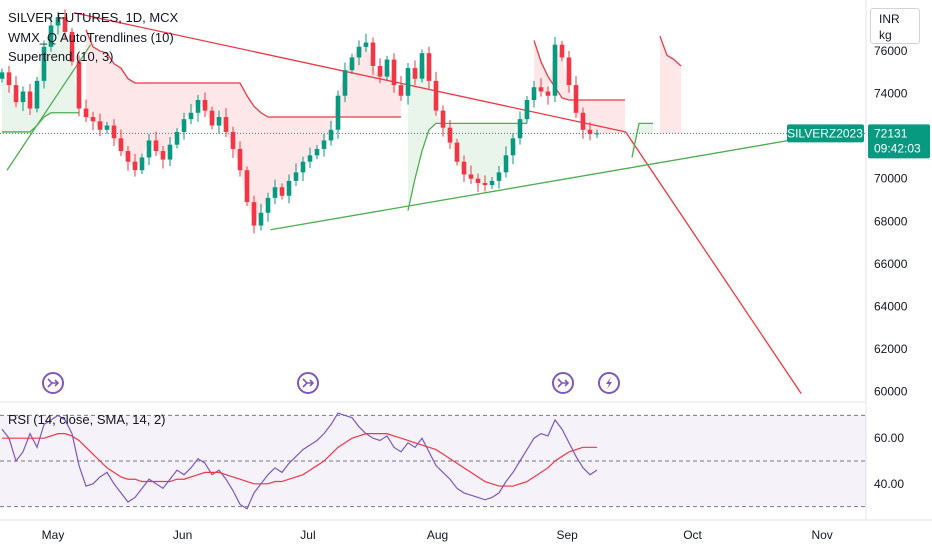 This screenshot has width=932, height=550. What do you see at coordinates (567, 535) in the screenshot?
I see `time-tick-label: Sep` at bounding box center [567, 535].